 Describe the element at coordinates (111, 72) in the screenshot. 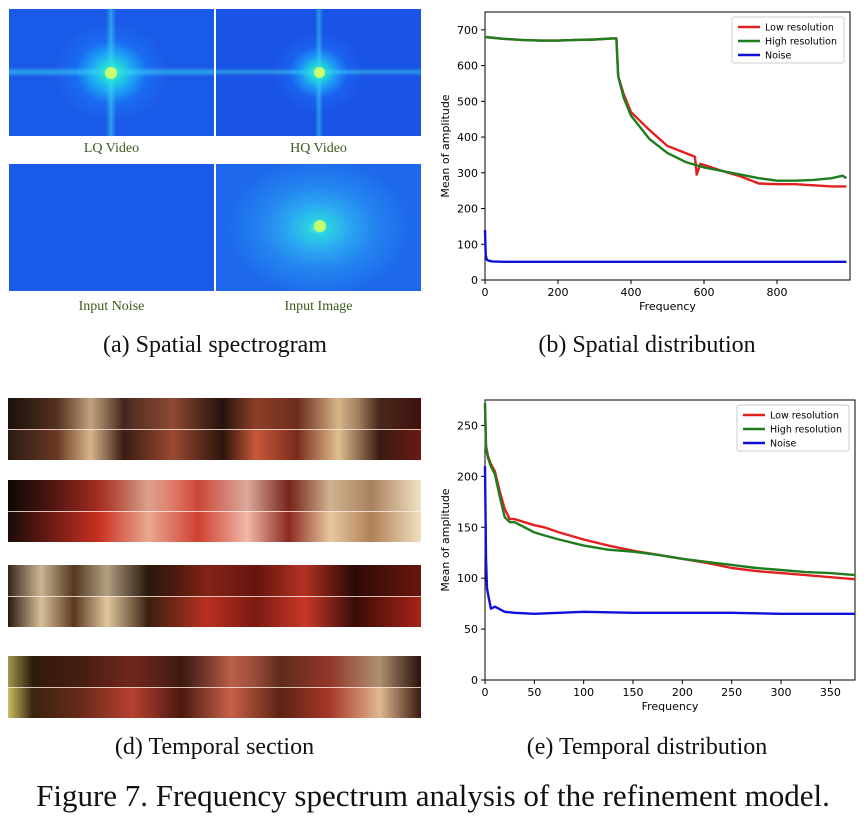

I see `spectrogram-lq-video` at that location.